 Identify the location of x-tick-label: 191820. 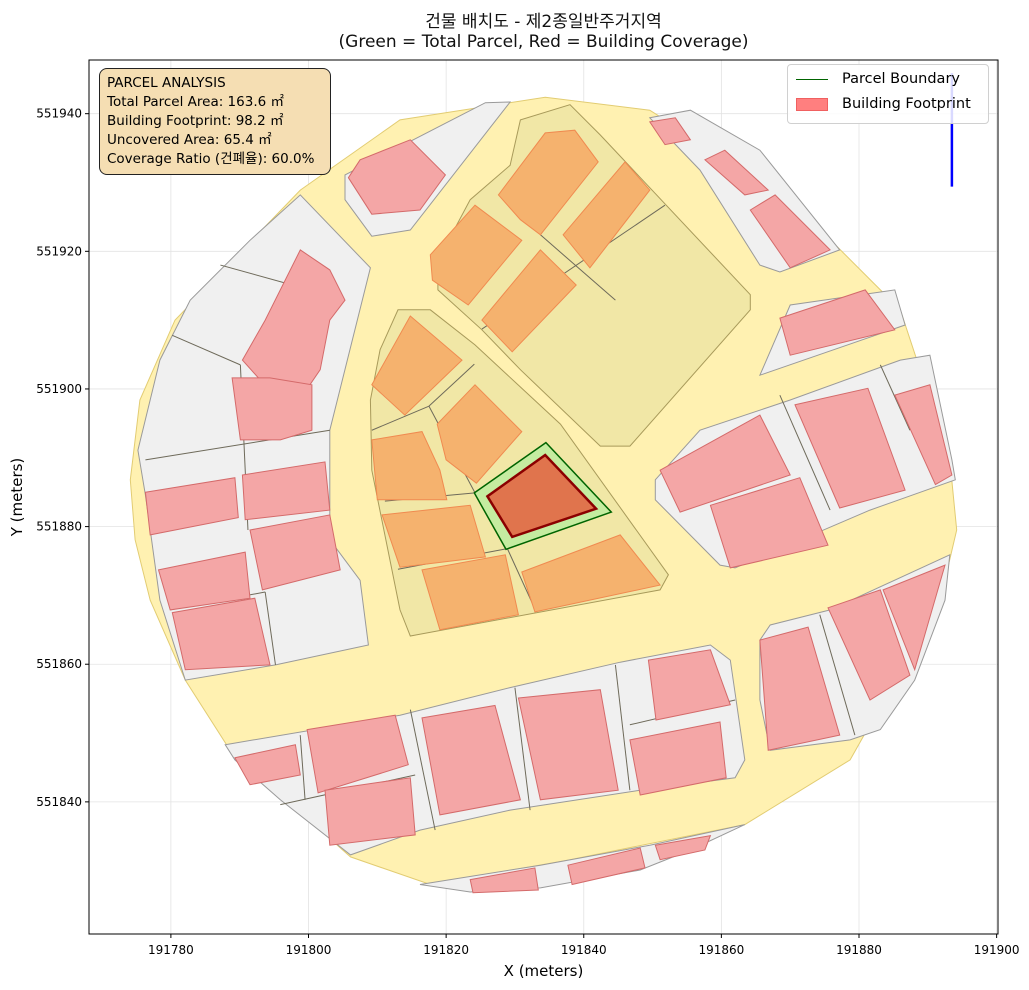
(446, 950).